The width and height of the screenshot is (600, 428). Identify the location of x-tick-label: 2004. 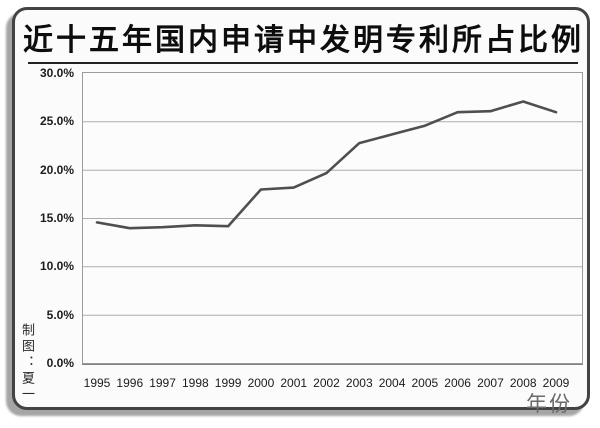
(392, 383).